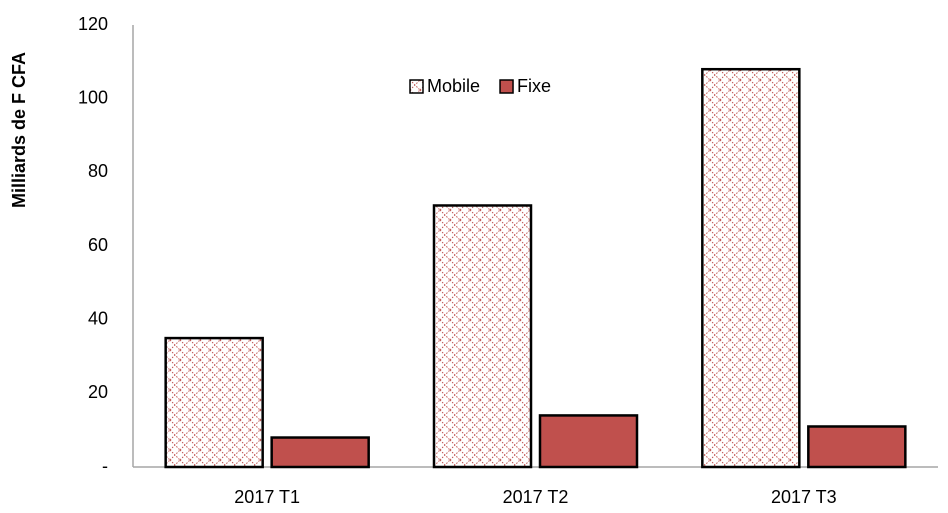  What do you see at coordinates (98, 245) in the screenshot?
I see `y-tick-label: 60` at bounding box center [98, 245].